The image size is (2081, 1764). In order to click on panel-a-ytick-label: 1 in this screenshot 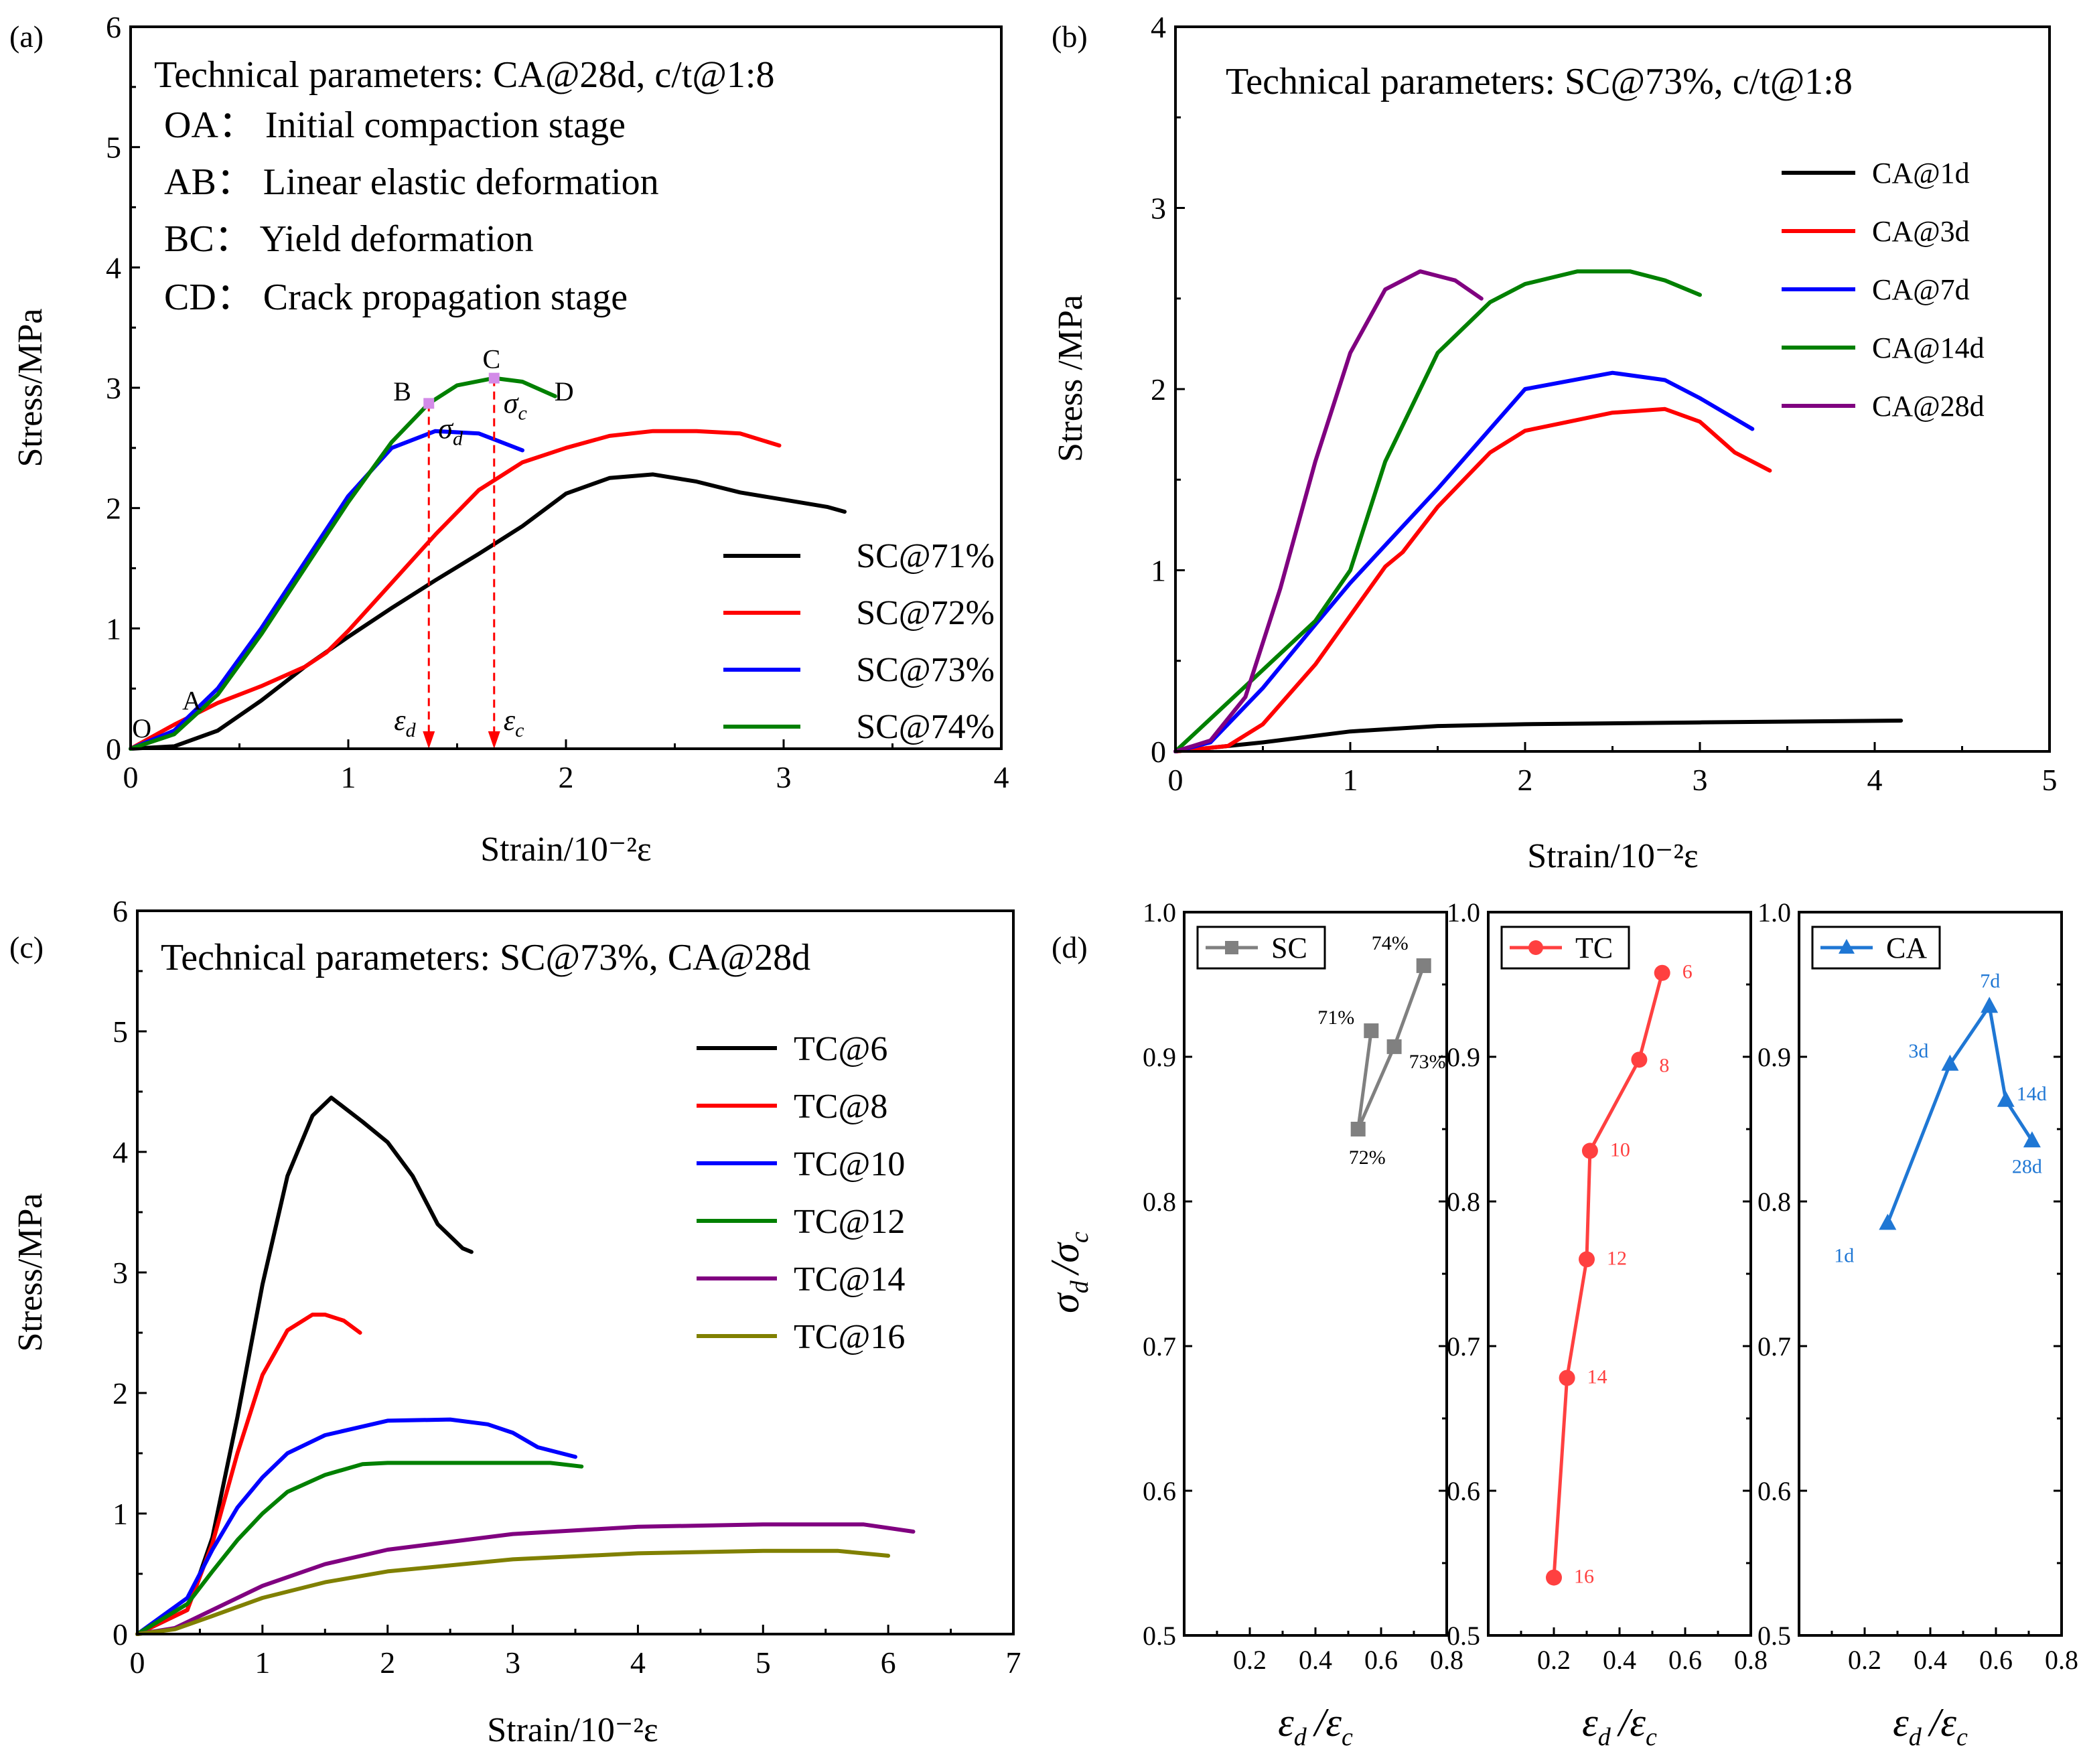, I will do `click(113, 628)`.